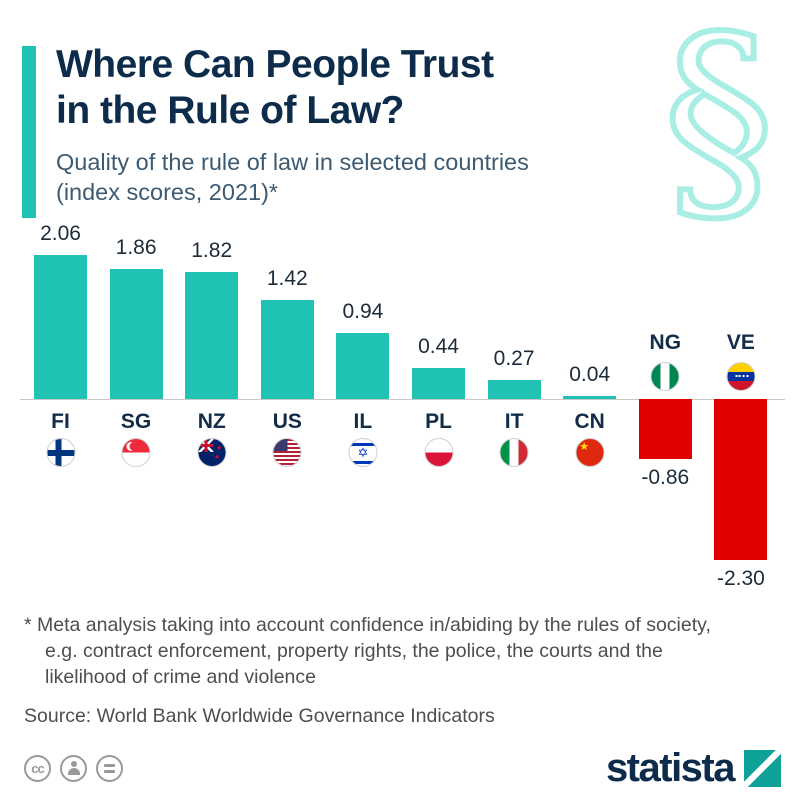 This screenshot has height=804, width=805. I want to click on cc-icon-label: cc, so click(38, 768).